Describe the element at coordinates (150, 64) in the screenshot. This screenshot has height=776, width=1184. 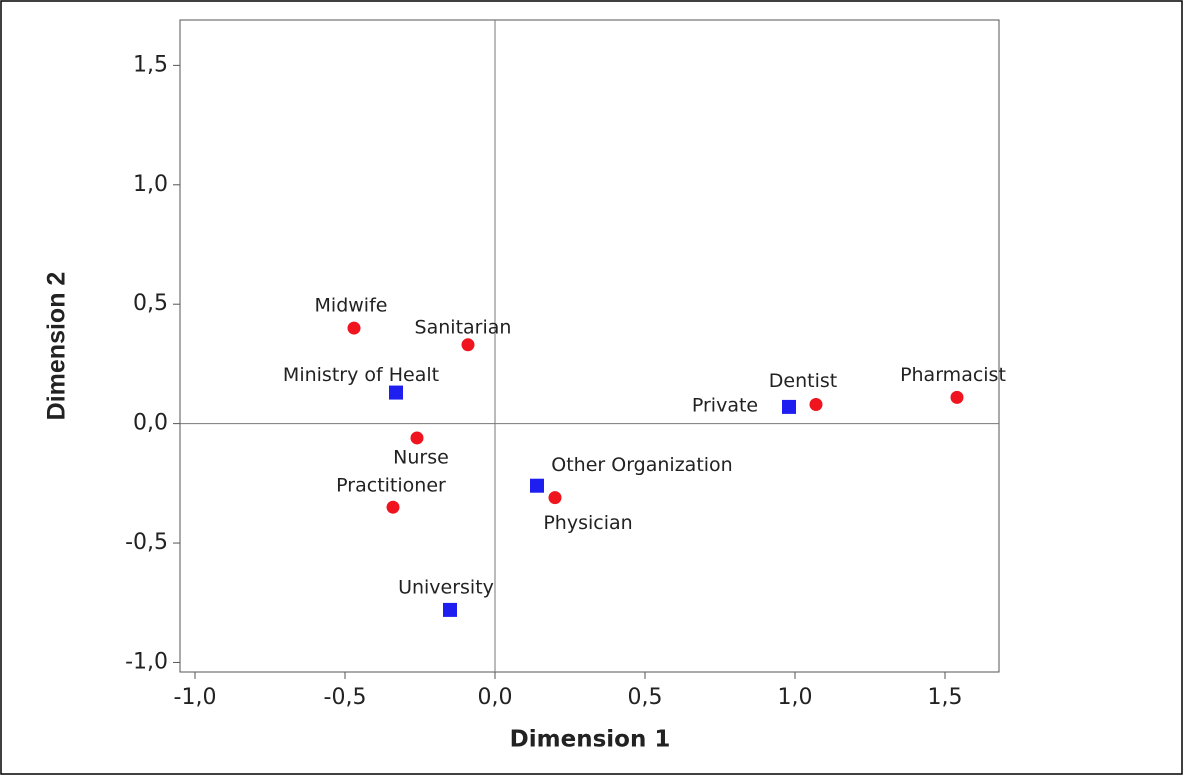
I see `y-tick-label: 1,5` at that location.